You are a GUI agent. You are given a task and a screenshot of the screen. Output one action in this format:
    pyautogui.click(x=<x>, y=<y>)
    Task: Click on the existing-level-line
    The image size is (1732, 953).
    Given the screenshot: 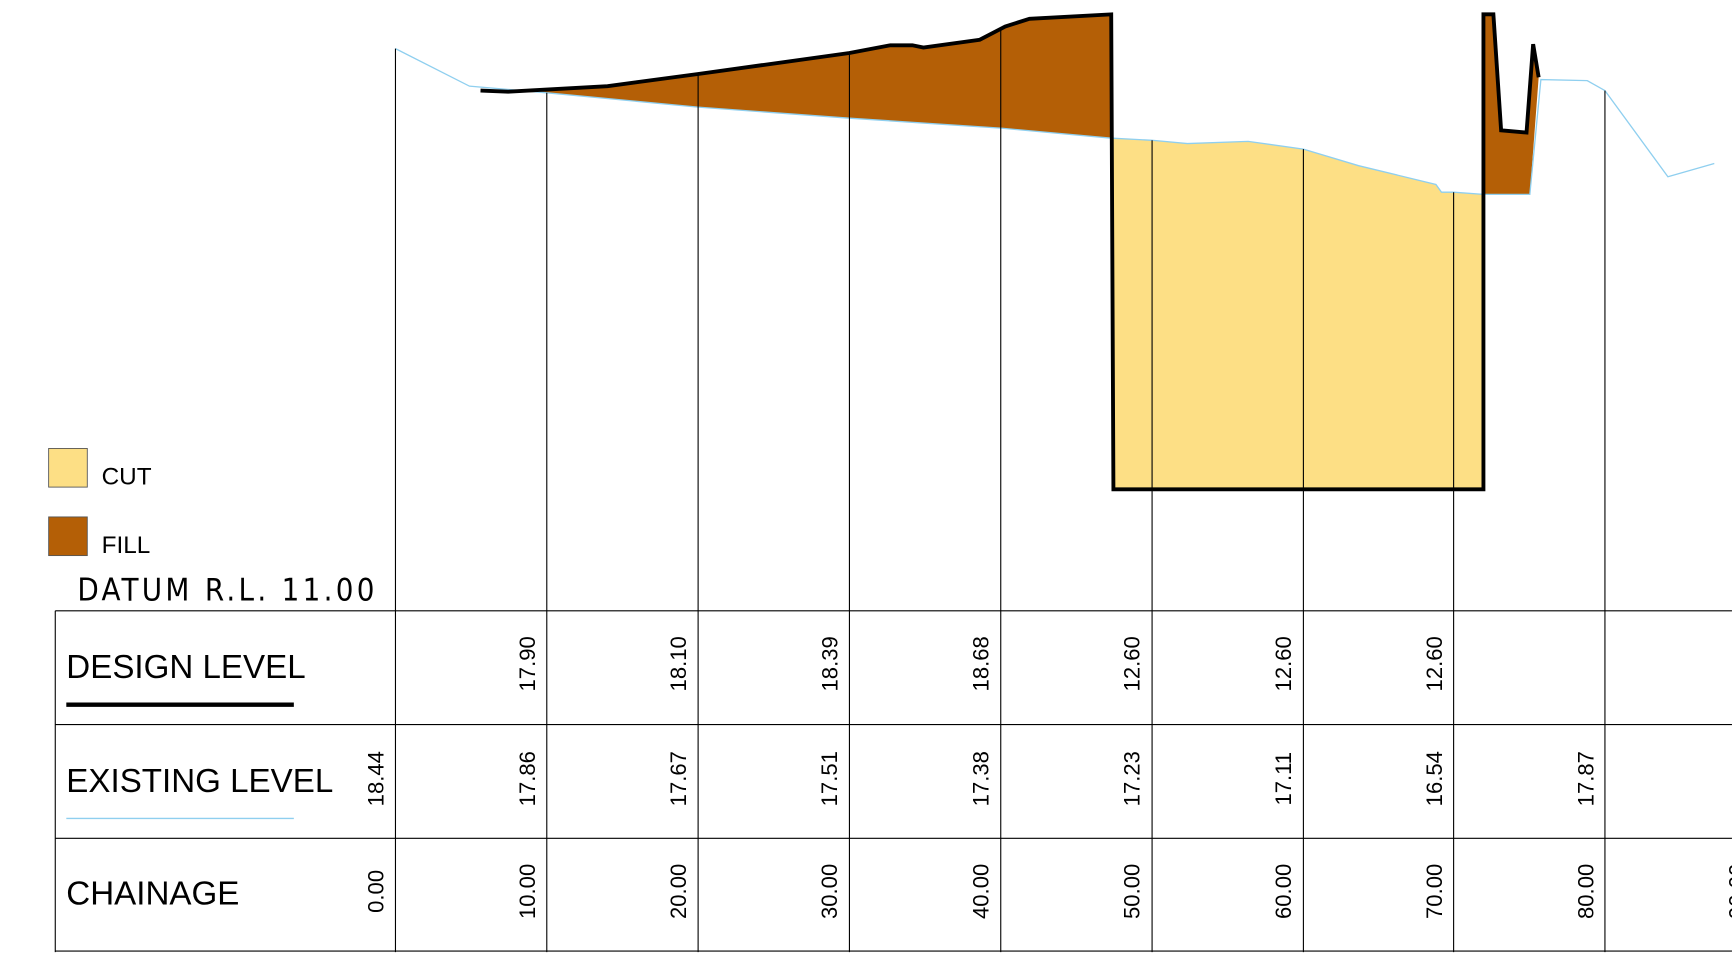 What is the action you would take?
    pyautogui.click(x=1055, y=122)
    